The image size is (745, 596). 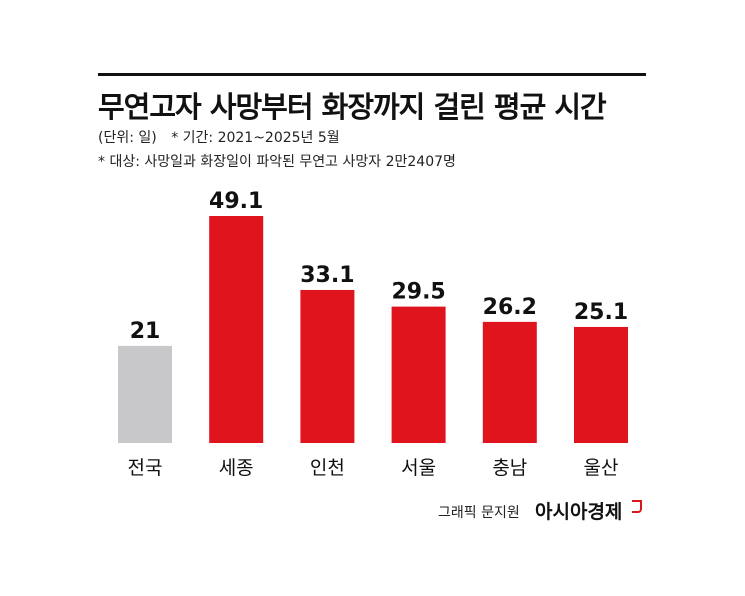 What do you see at coordinates (145, 468) in the screenshot?
I see `category-label-0: 전국` at bounding box center [145, 468].